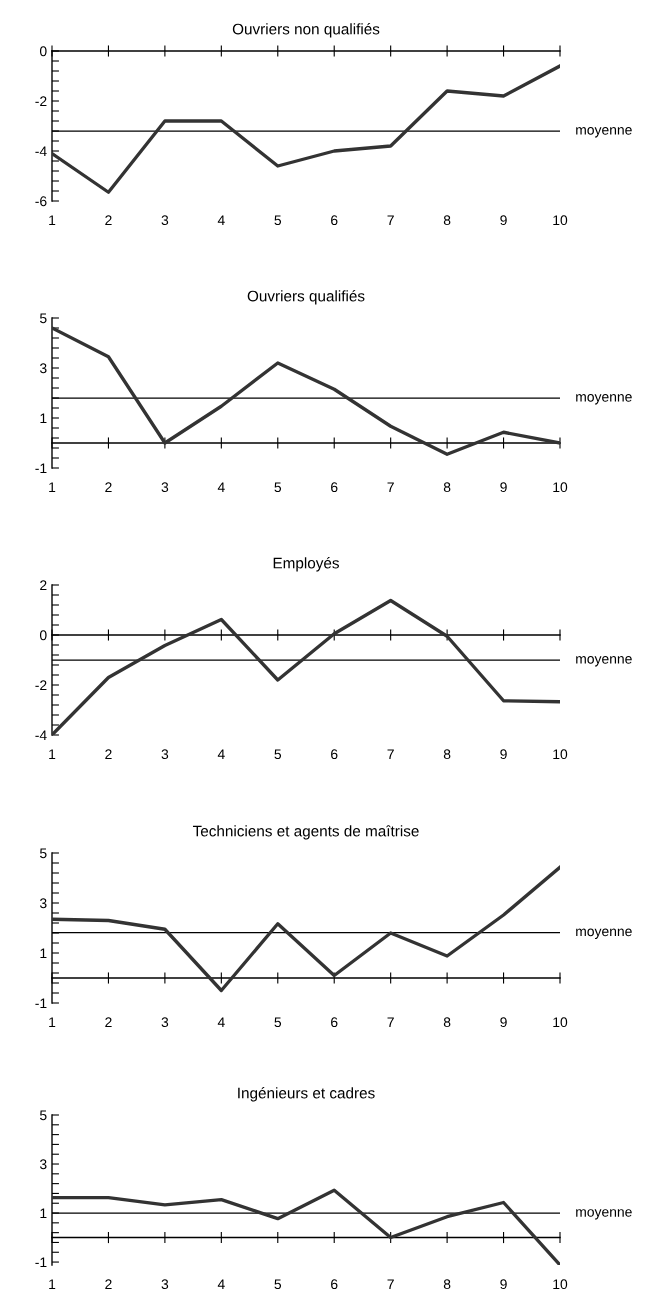  What do you see at coordinates (306, 30) in the screenshot?
I see `chart-title: Ouvriers non qualifiés` at bounding box center [306, 30].